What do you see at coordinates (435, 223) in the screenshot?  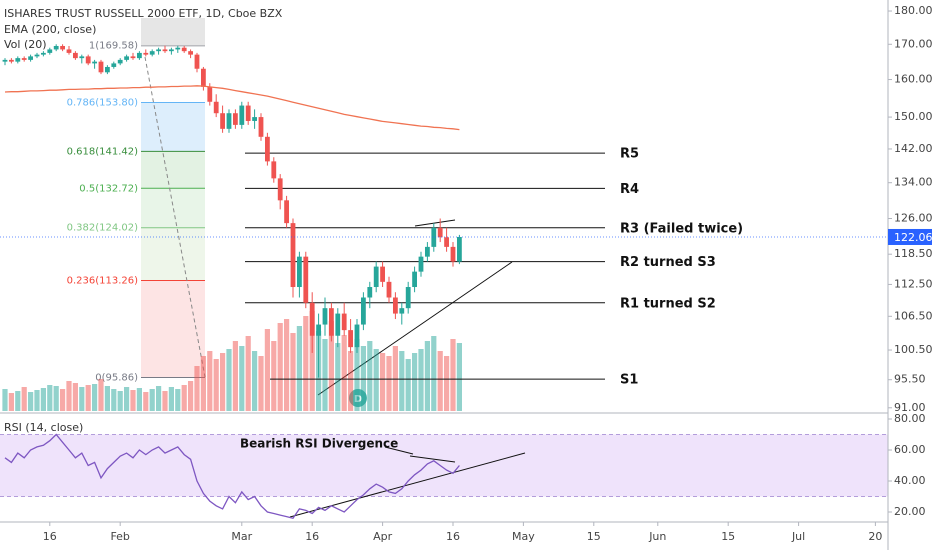 I see `trendline` at bounding box center [435, 223].